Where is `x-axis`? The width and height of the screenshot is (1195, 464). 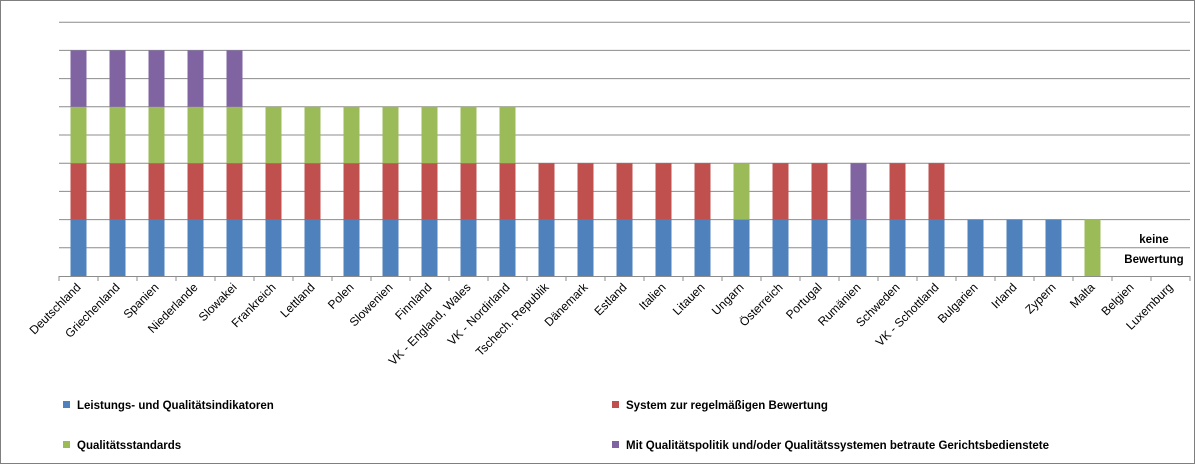 x-axis is located at coordinates (624, 278).